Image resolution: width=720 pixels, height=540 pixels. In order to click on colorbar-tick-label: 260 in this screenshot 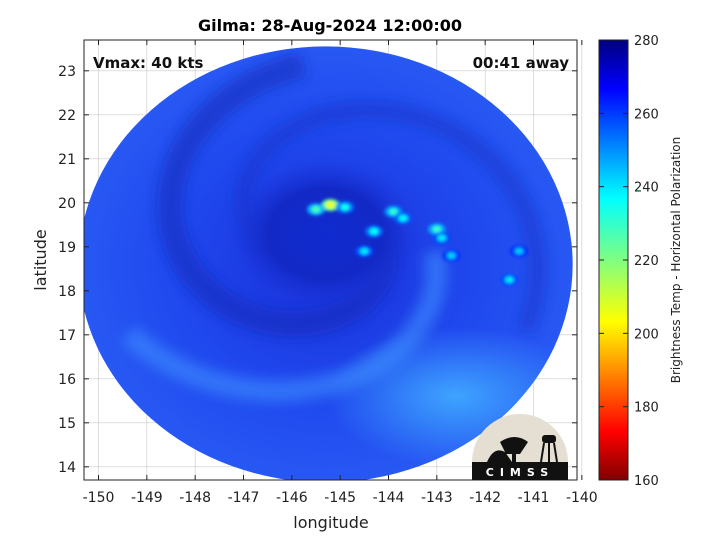, I will do `click(646, 114)`.